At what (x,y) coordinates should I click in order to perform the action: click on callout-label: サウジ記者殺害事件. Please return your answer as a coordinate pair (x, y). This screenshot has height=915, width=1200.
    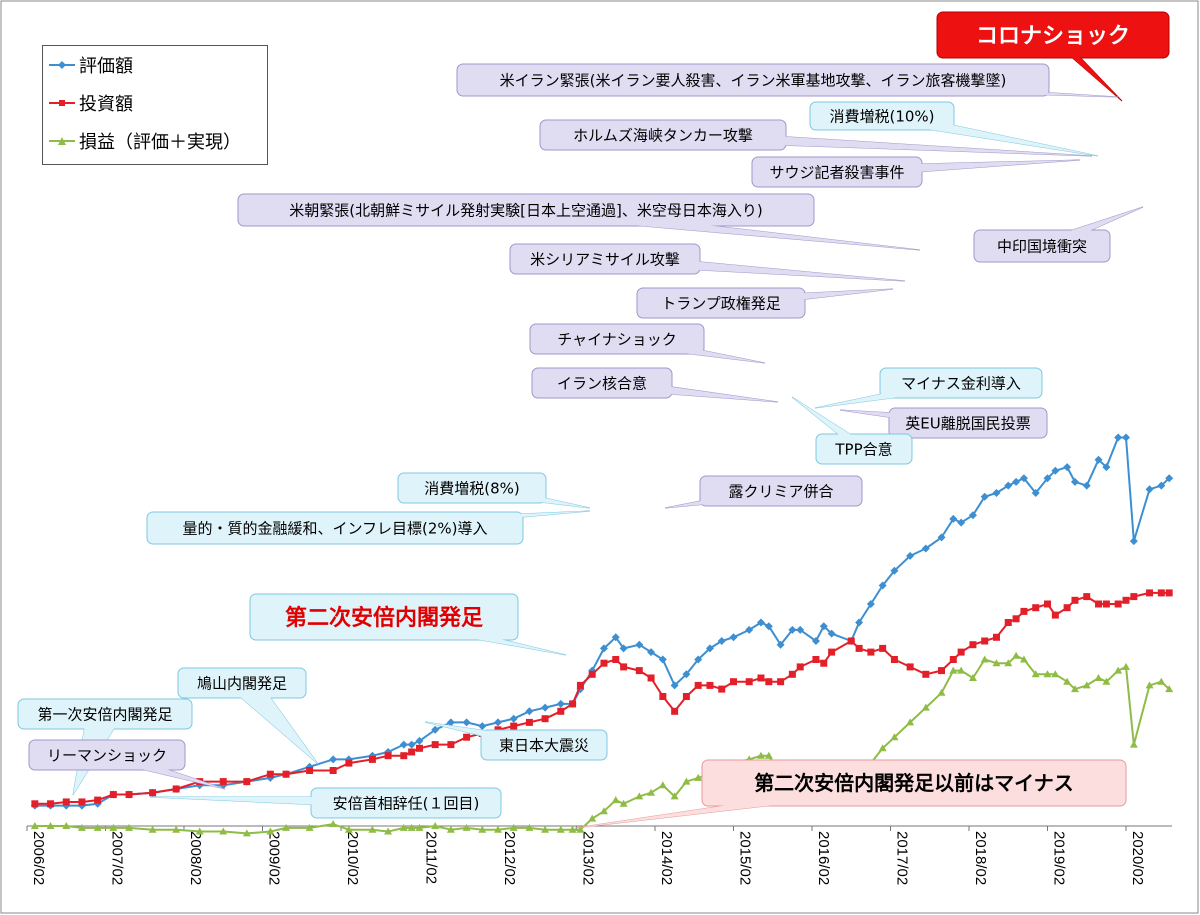
    Looking at the image, I should click on (836, 172).